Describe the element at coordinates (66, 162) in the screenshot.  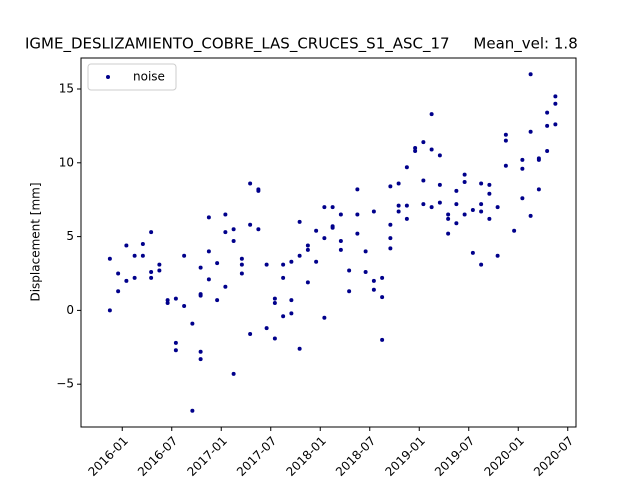
I see `y-tick-label: 10` at that location.